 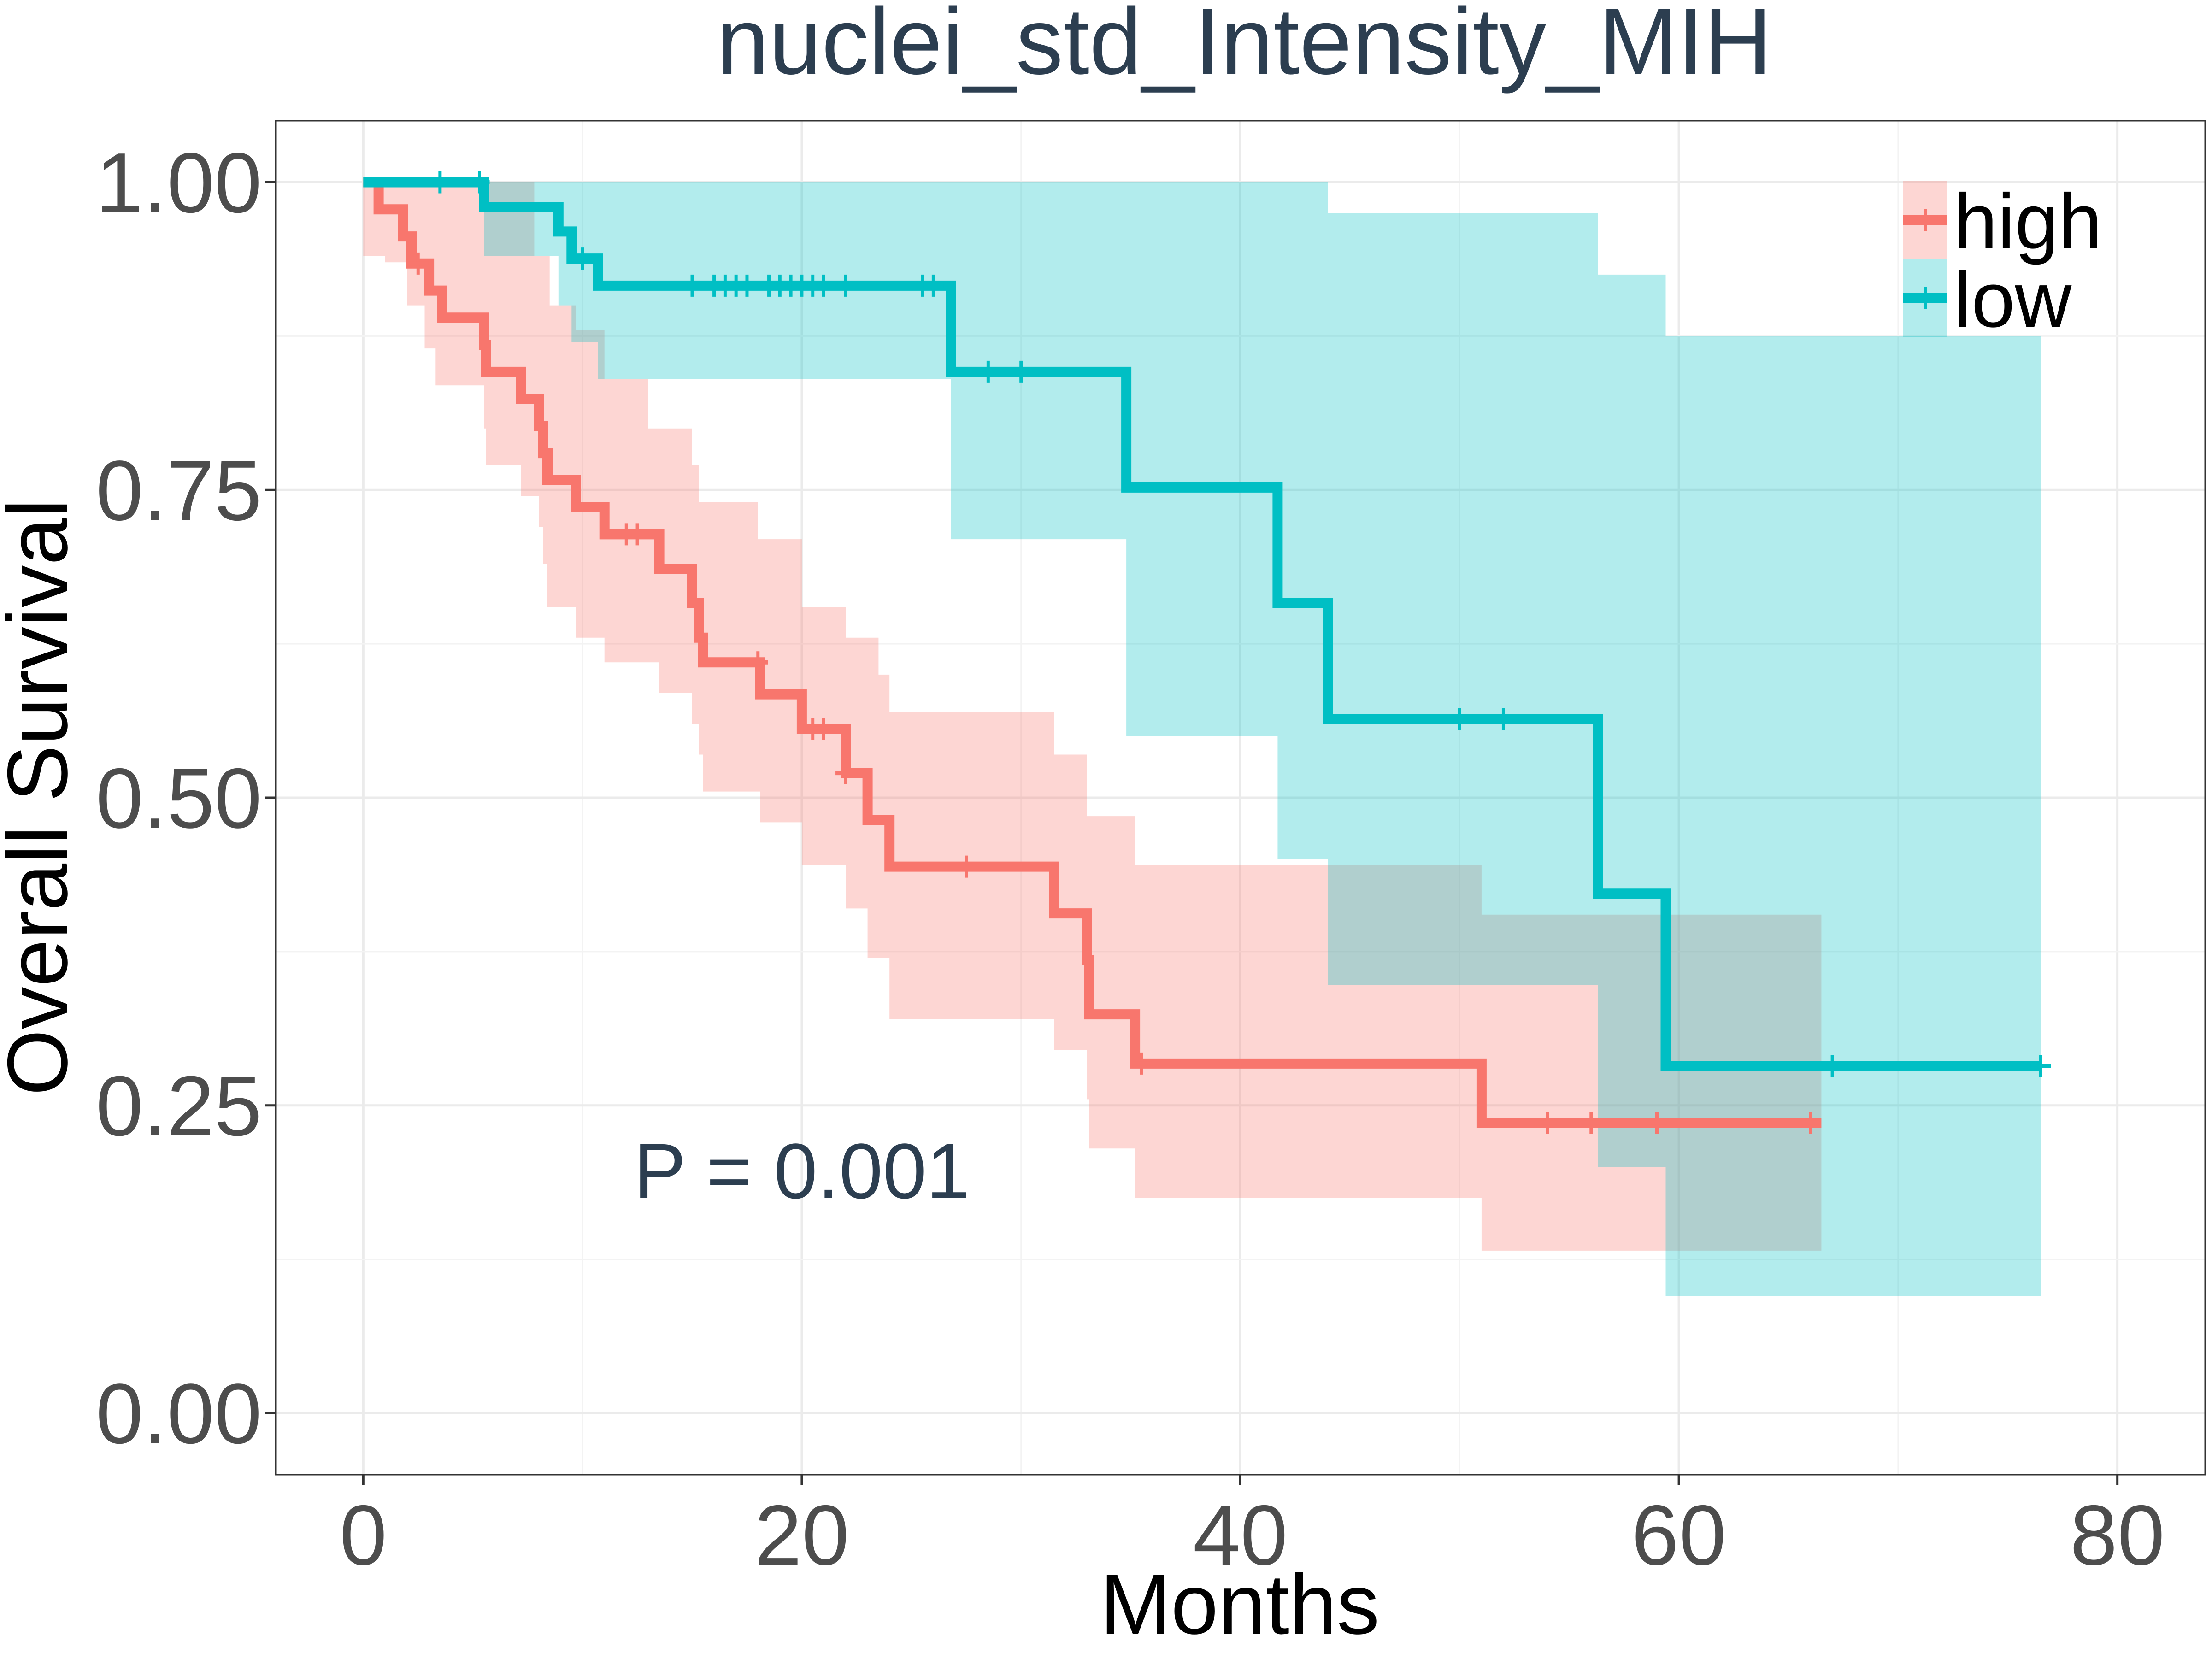 I want to click on x-tick-label: 80, so click(x=2117, y=1535).